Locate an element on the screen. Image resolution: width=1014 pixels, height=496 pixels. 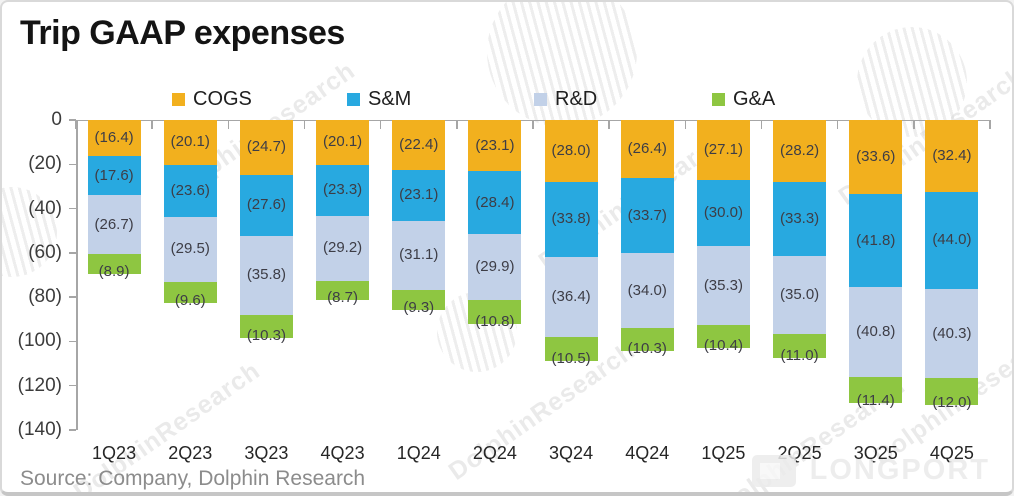
y-axis-label: (80) is located at coordinates (45, 297).